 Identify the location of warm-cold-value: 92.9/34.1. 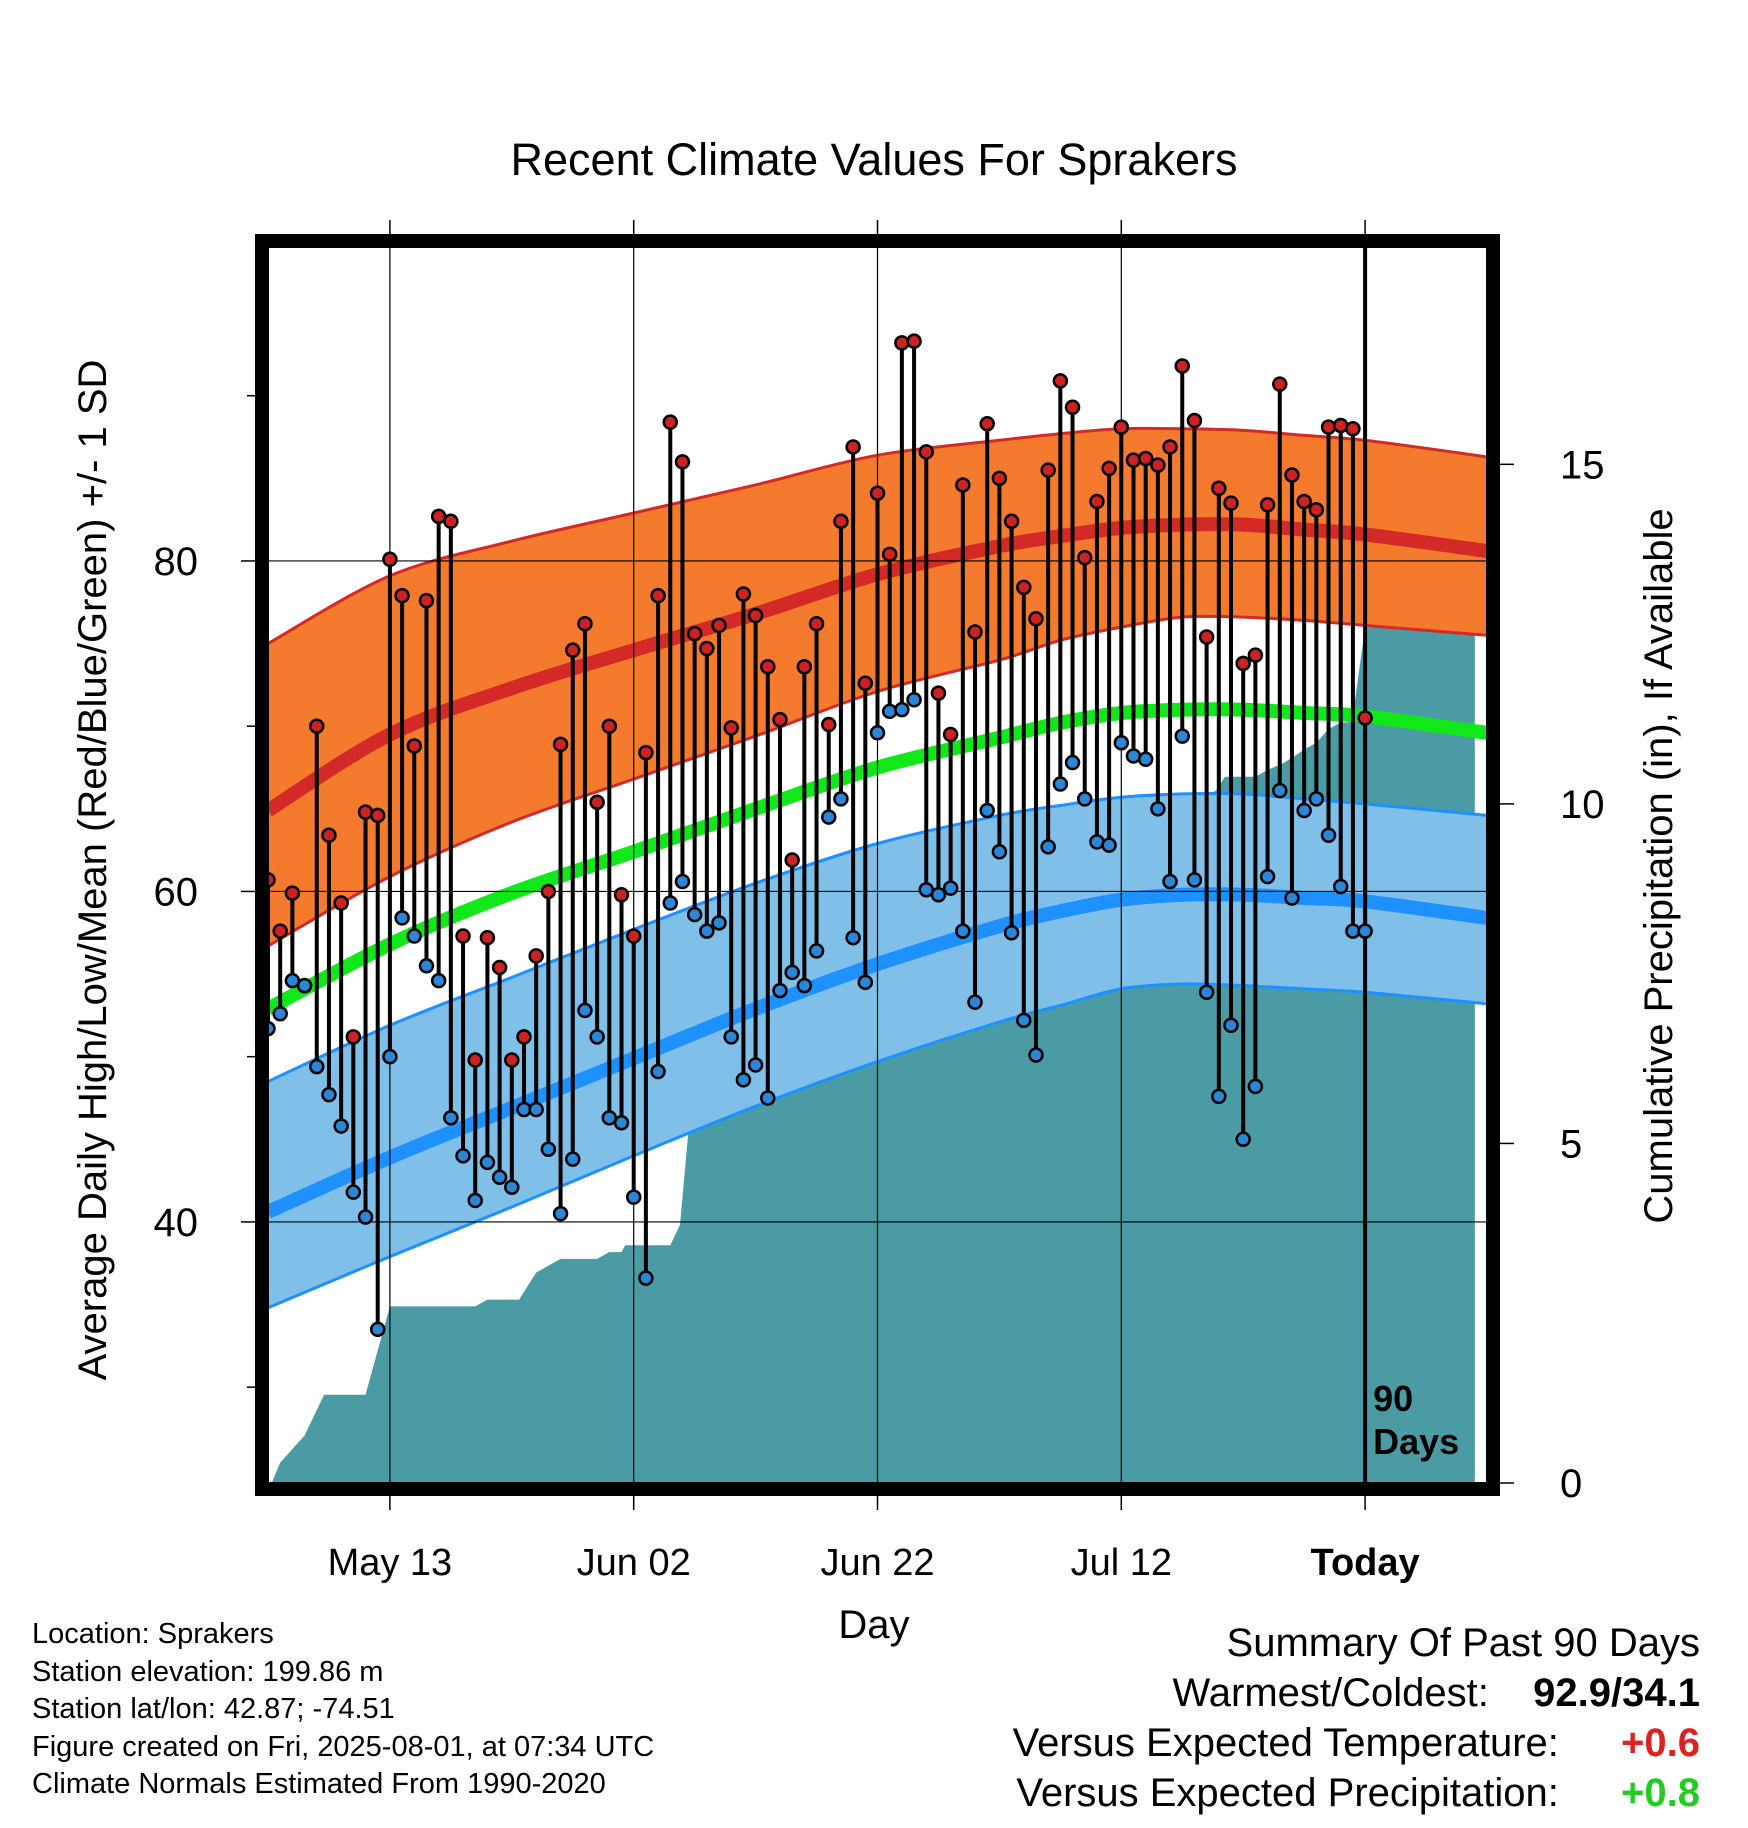
(1616, 1693).